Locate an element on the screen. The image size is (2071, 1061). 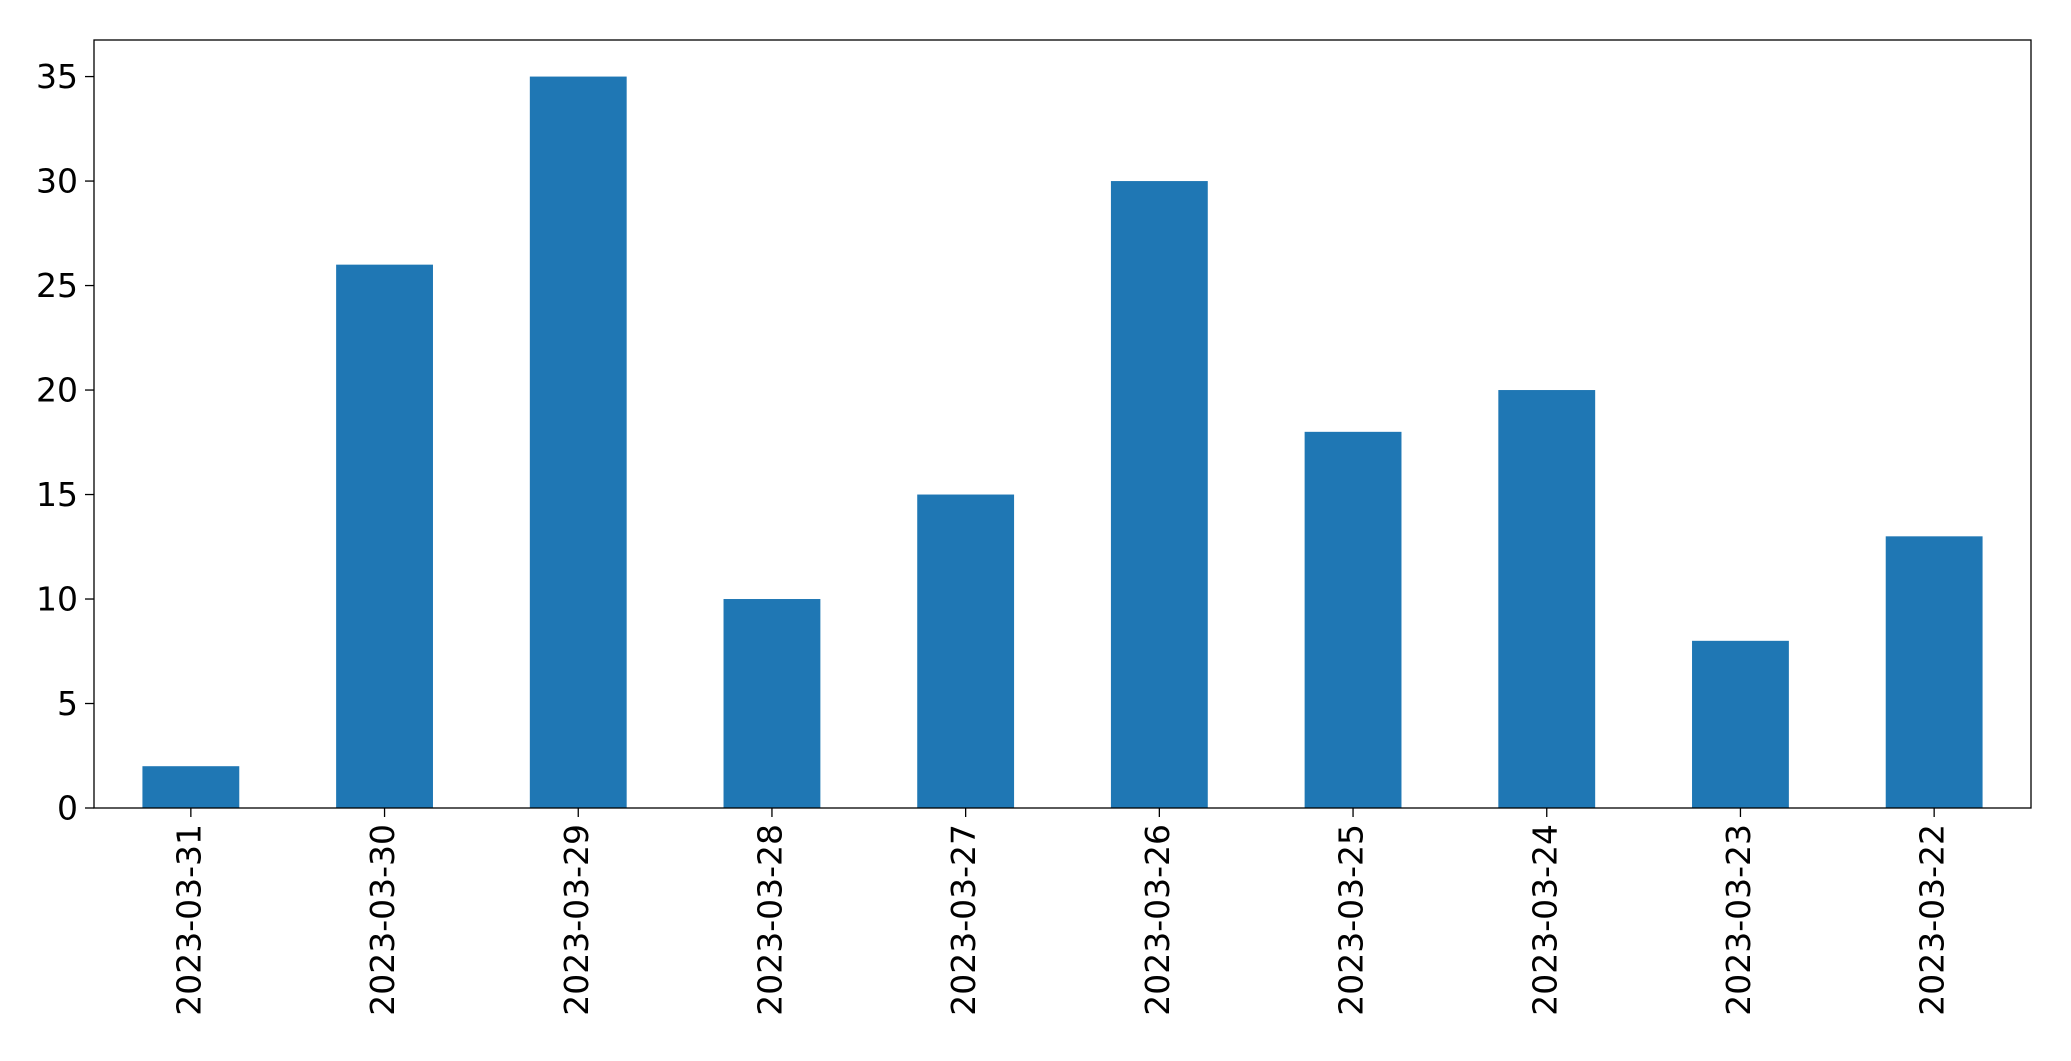
y-tick-label: 25 is located at coordinates (57, 285).